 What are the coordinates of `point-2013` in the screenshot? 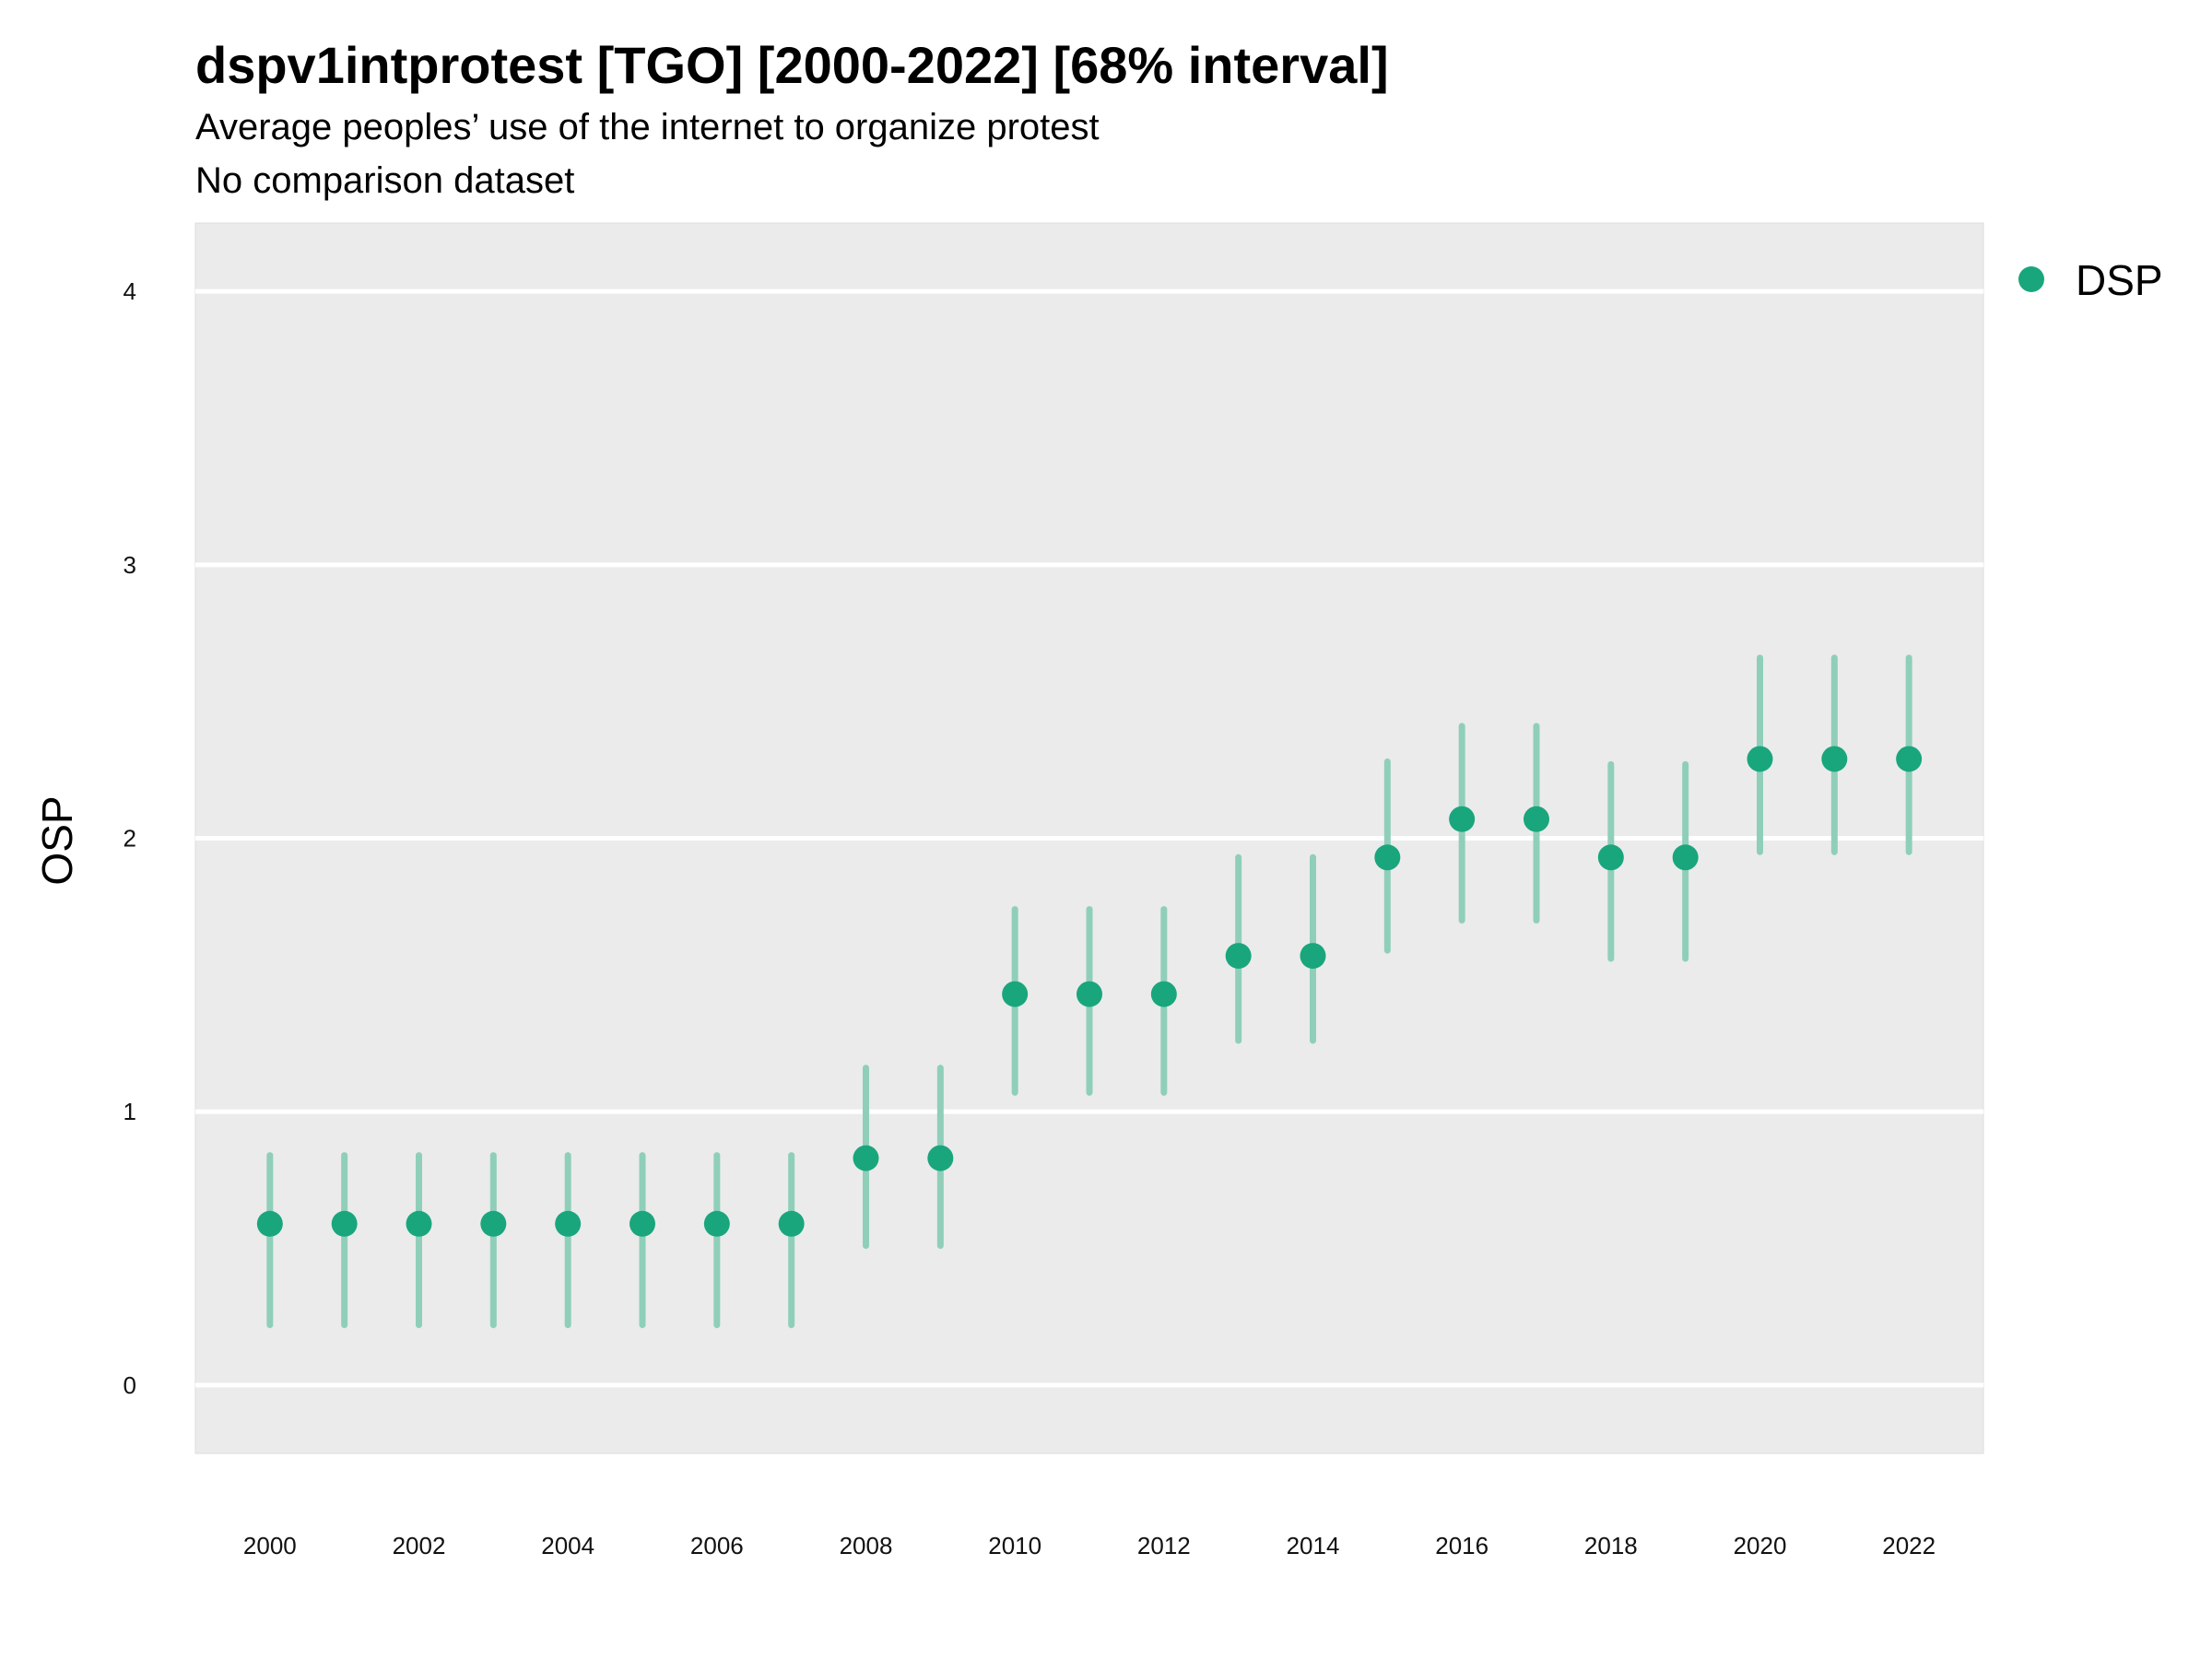 It's located at (1238, 956).